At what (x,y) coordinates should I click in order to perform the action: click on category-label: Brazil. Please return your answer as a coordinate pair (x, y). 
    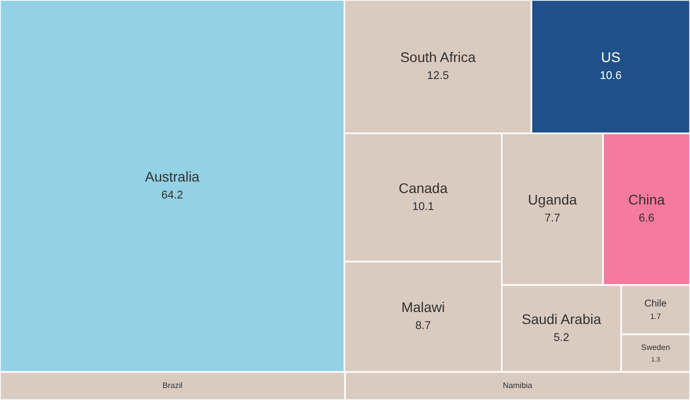
    Looking at the image, I should click on (172, 385).